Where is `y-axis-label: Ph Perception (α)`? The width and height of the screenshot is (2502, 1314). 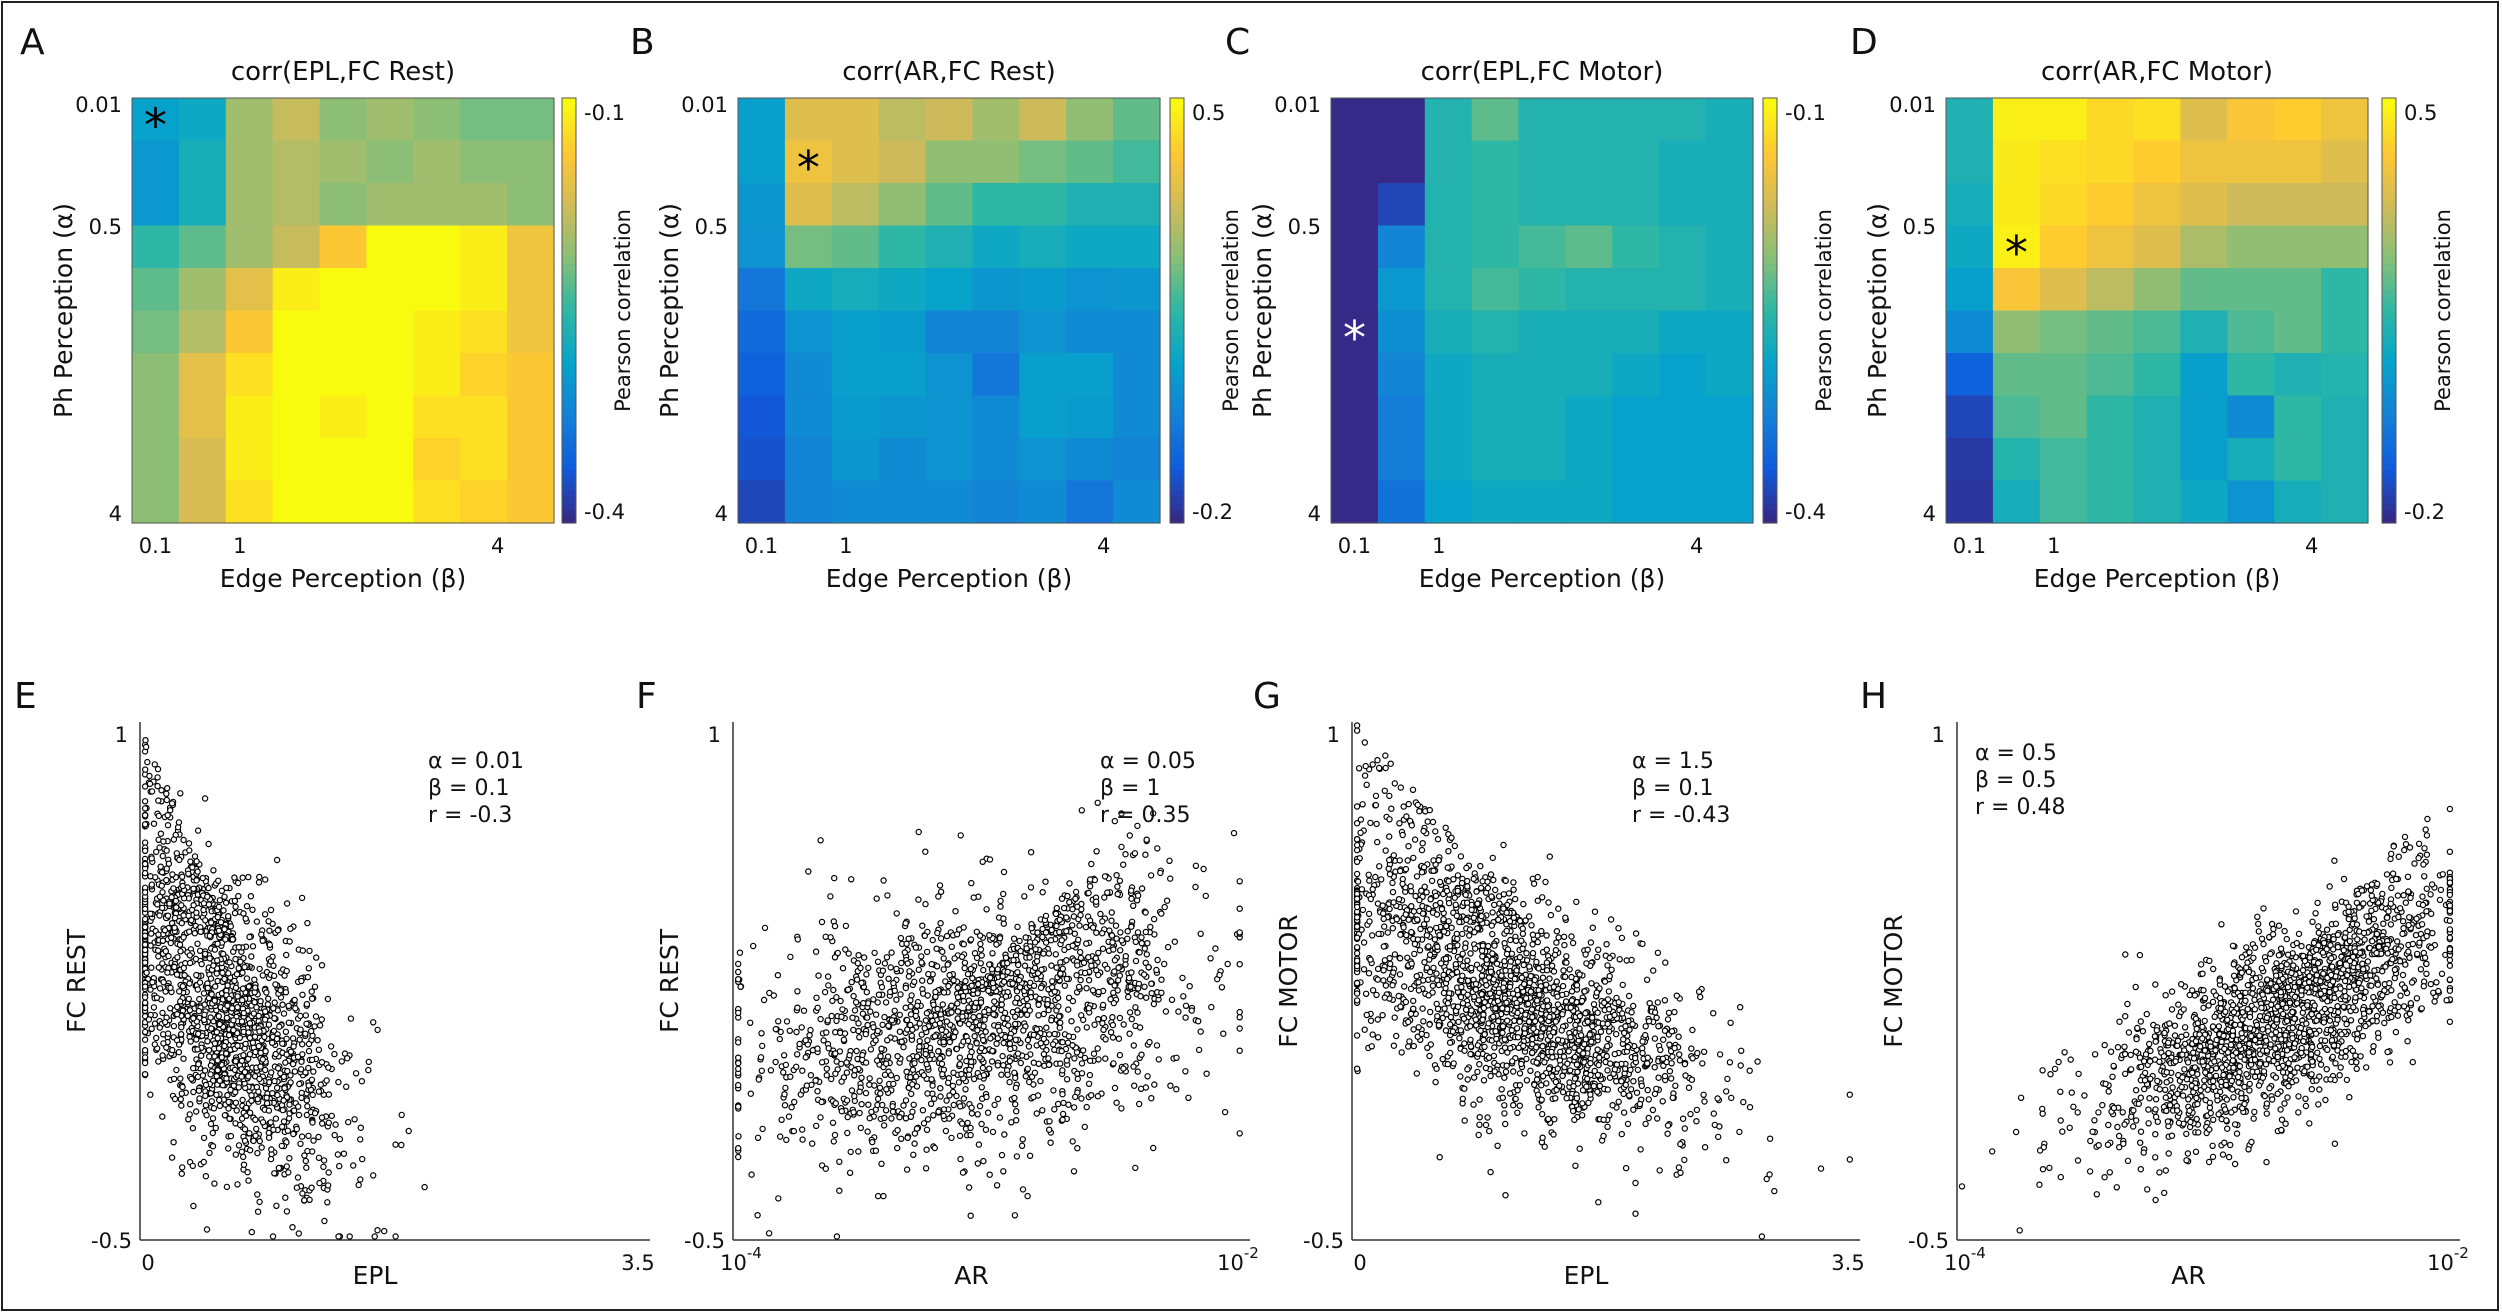 y-axis-label: Ph Perception (α) is located at coordinates (1877, 310).